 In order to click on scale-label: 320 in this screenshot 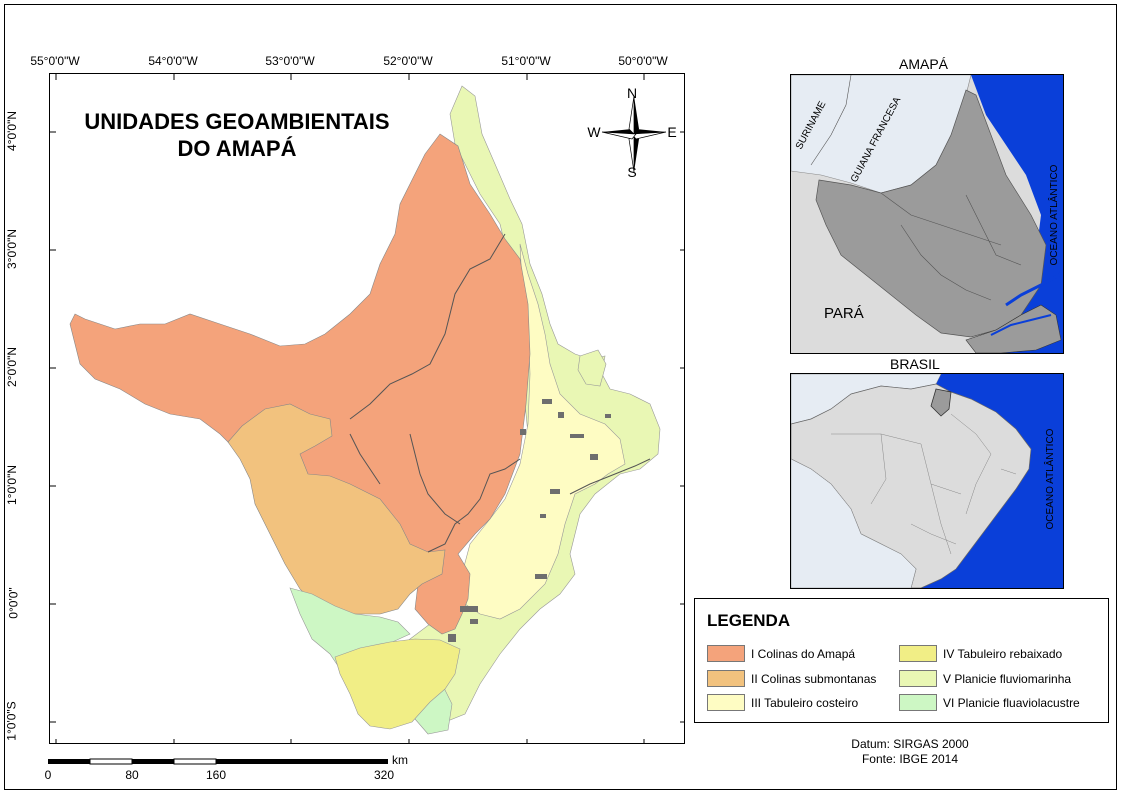, I will do `click(384, 775)`.